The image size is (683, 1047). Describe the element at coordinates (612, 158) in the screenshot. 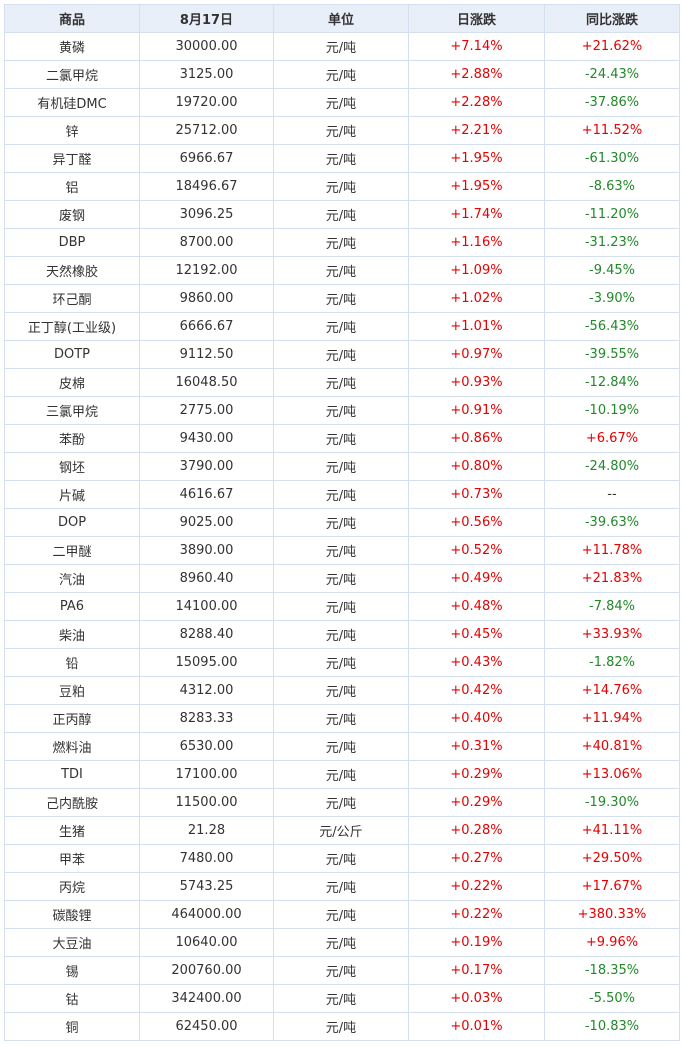

I see `cell-yoy-change: -61.30%` at that location.